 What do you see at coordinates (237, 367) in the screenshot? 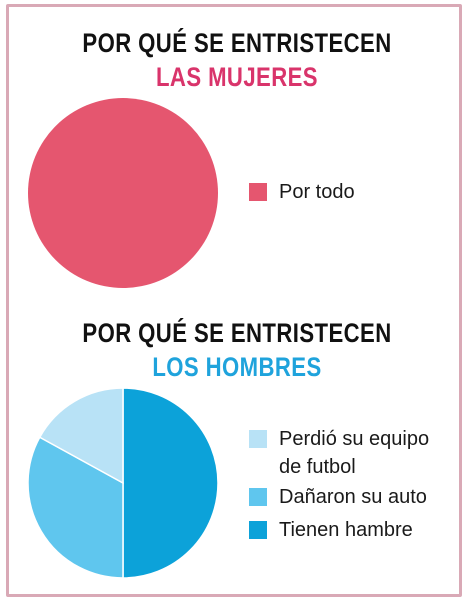
I see `chart-2-subtitle: LOS HOMBRES` at bounding box center [237, 367].